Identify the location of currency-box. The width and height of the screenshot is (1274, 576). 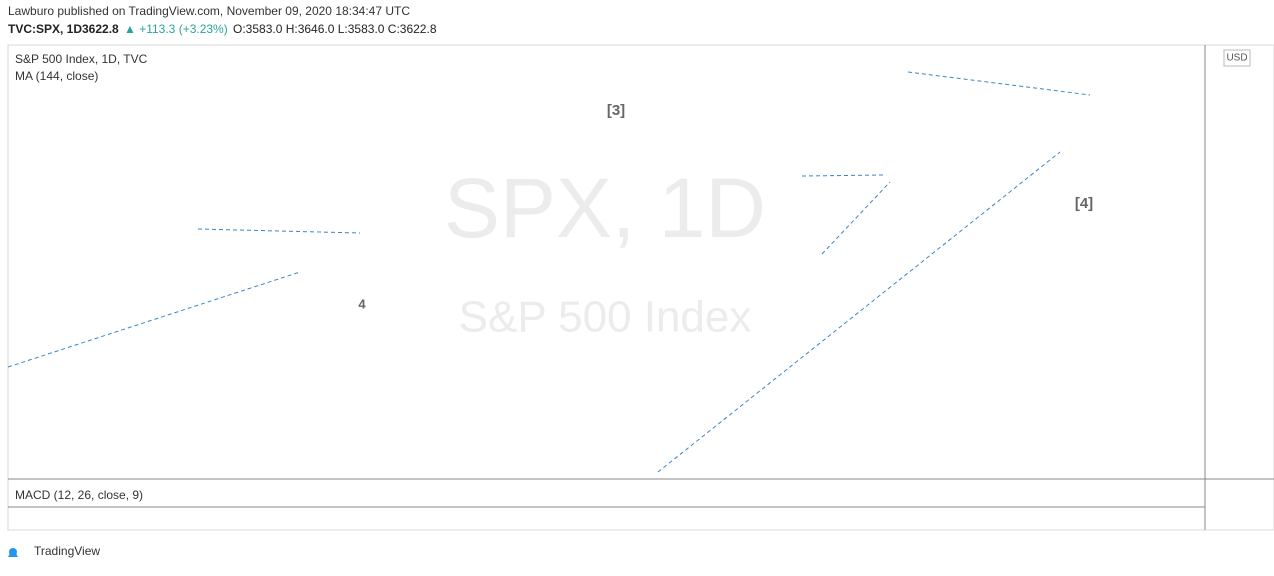
(1237, 58).